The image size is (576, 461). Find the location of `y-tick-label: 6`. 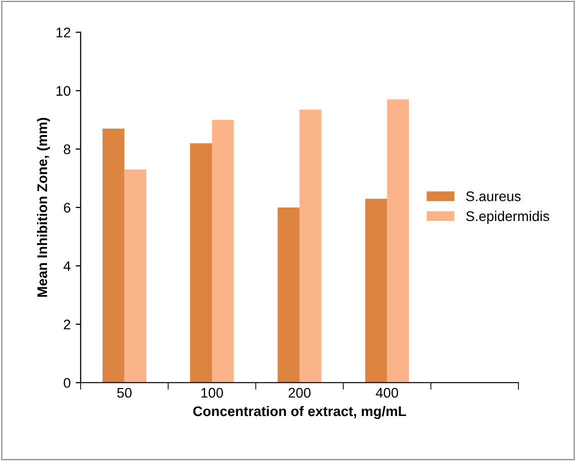

y-tick-label: 6 is located at coordinates (67, 207).